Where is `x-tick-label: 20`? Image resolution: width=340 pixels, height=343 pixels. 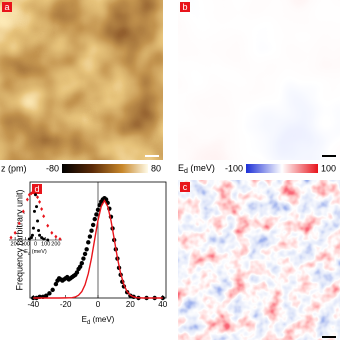
x-tick-label: 20 is located at coordinates (130, 304).